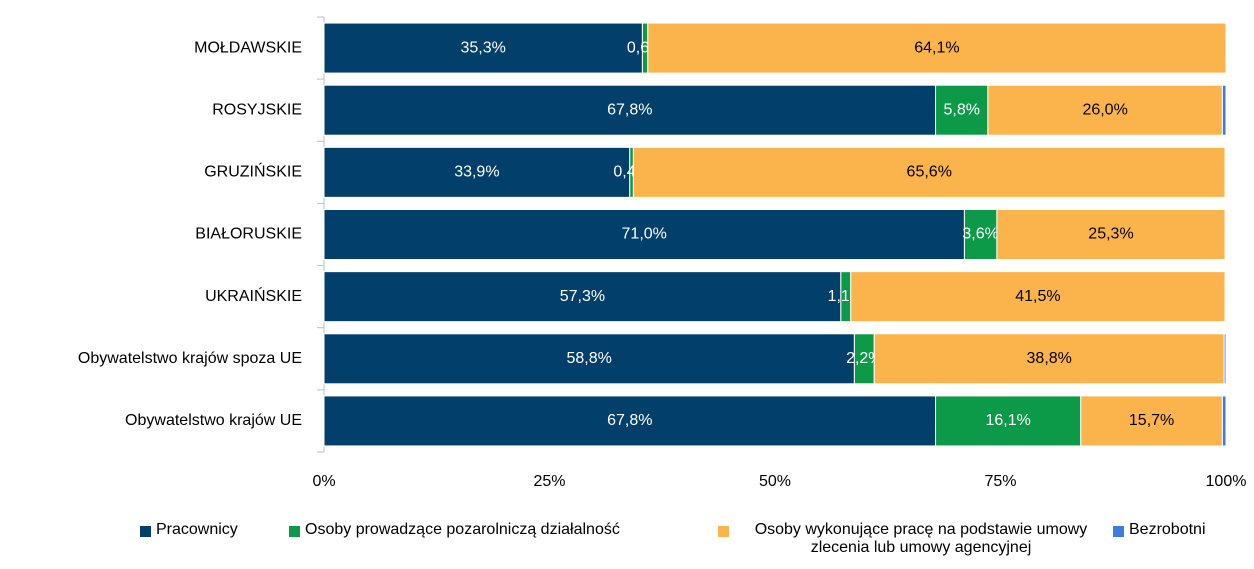 This screenshot has width=1254, height=569. Describe the element at coordinates (253, 295) in the screenshot. I see `y-tick-label: UKRAIŃSKIE` at that location.